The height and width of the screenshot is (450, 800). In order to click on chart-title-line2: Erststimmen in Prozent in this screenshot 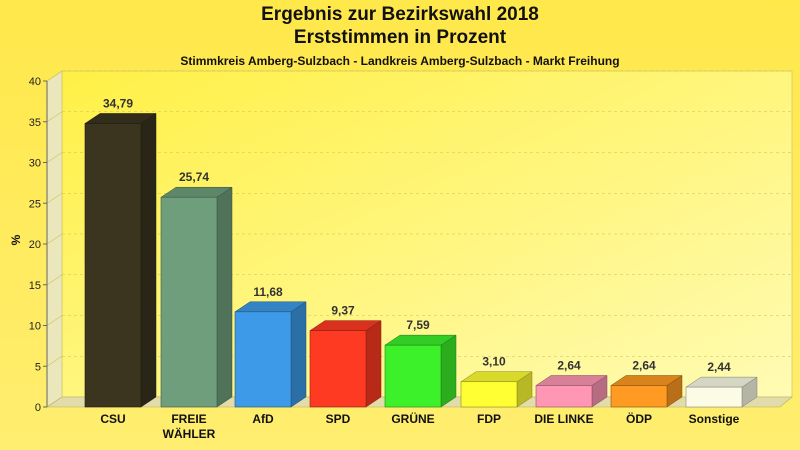, I will do `click(400, 37)`.